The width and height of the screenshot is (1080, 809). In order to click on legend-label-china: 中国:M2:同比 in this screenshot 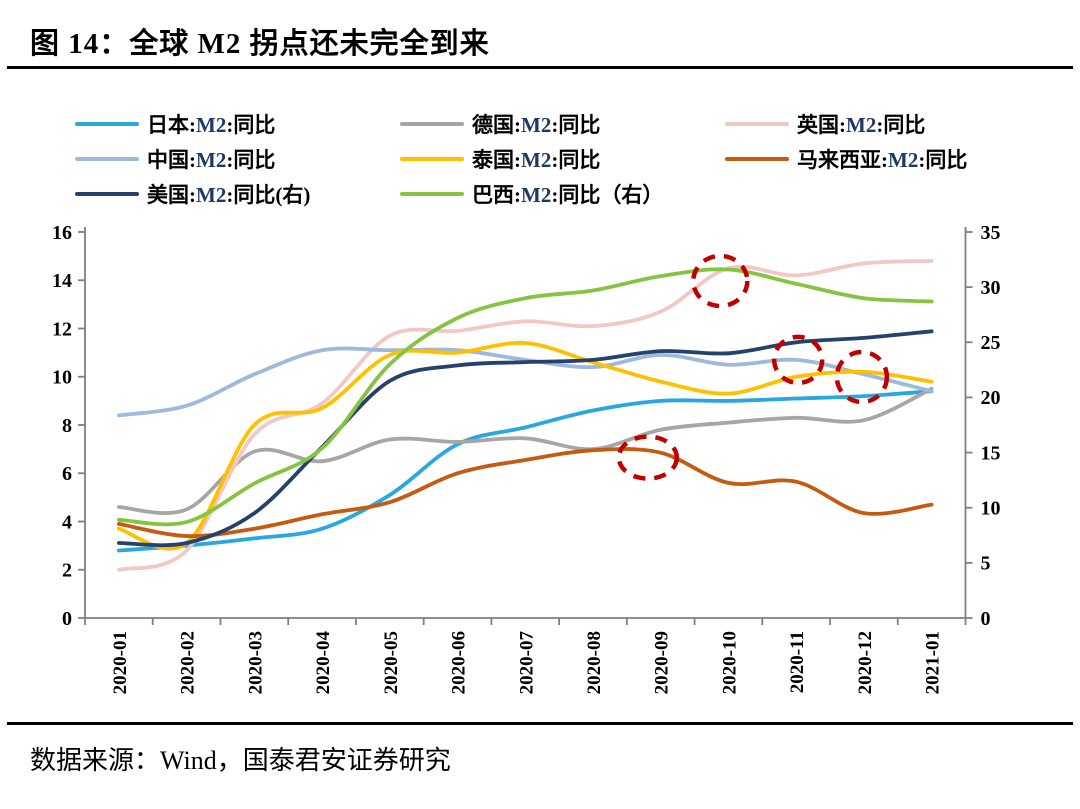, I will do `click(211, 159)`.